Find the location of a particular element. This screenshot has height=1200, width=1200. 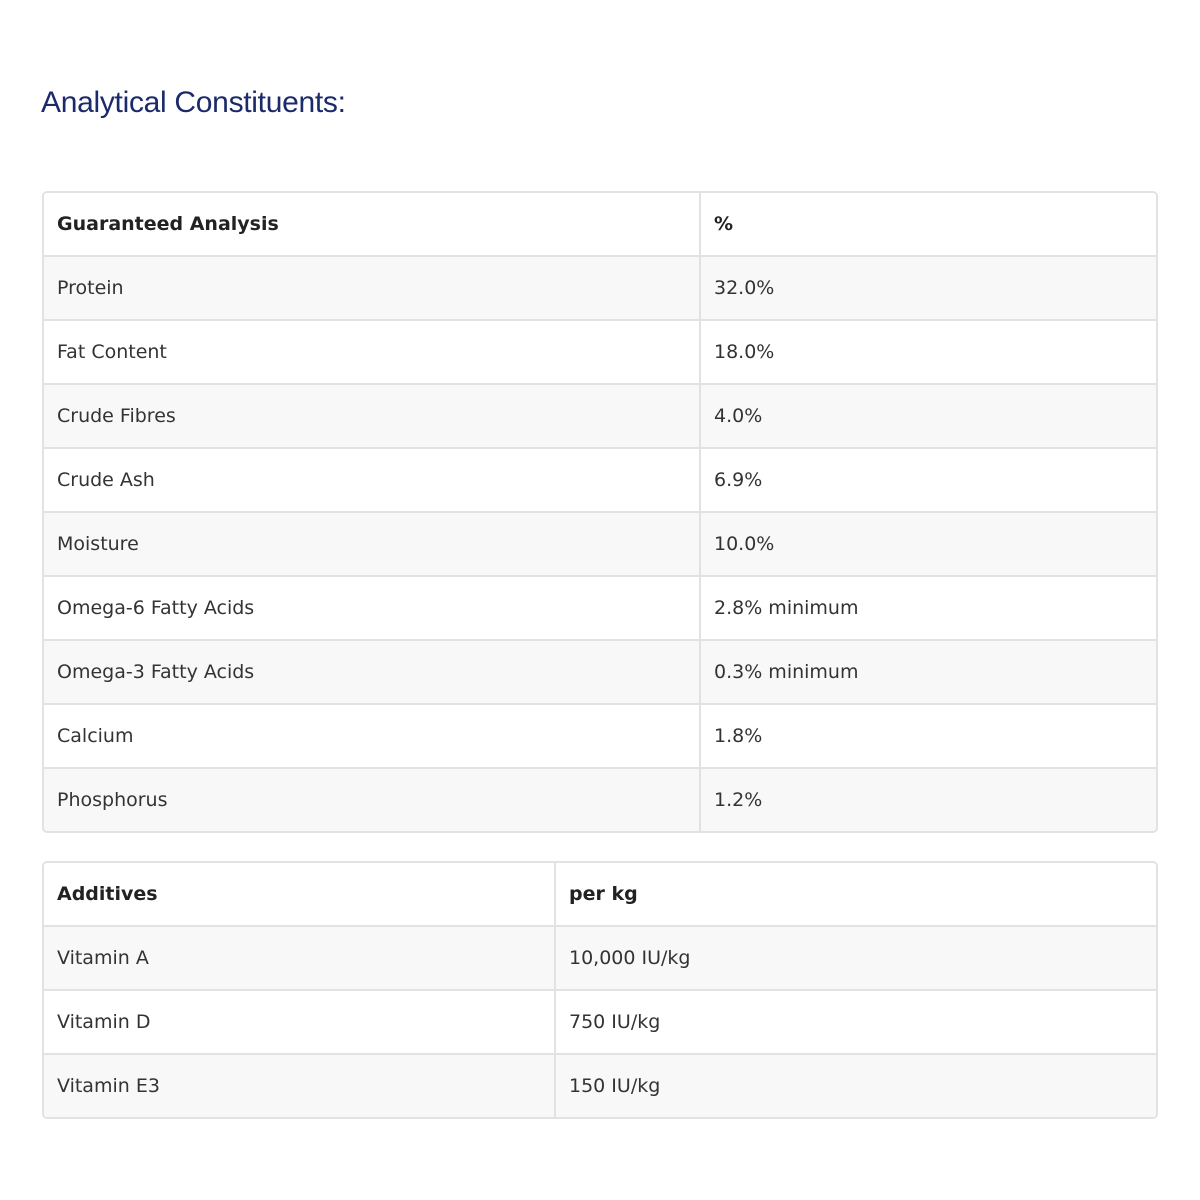

row-label: Moisture is located at coordinates (371, 543).